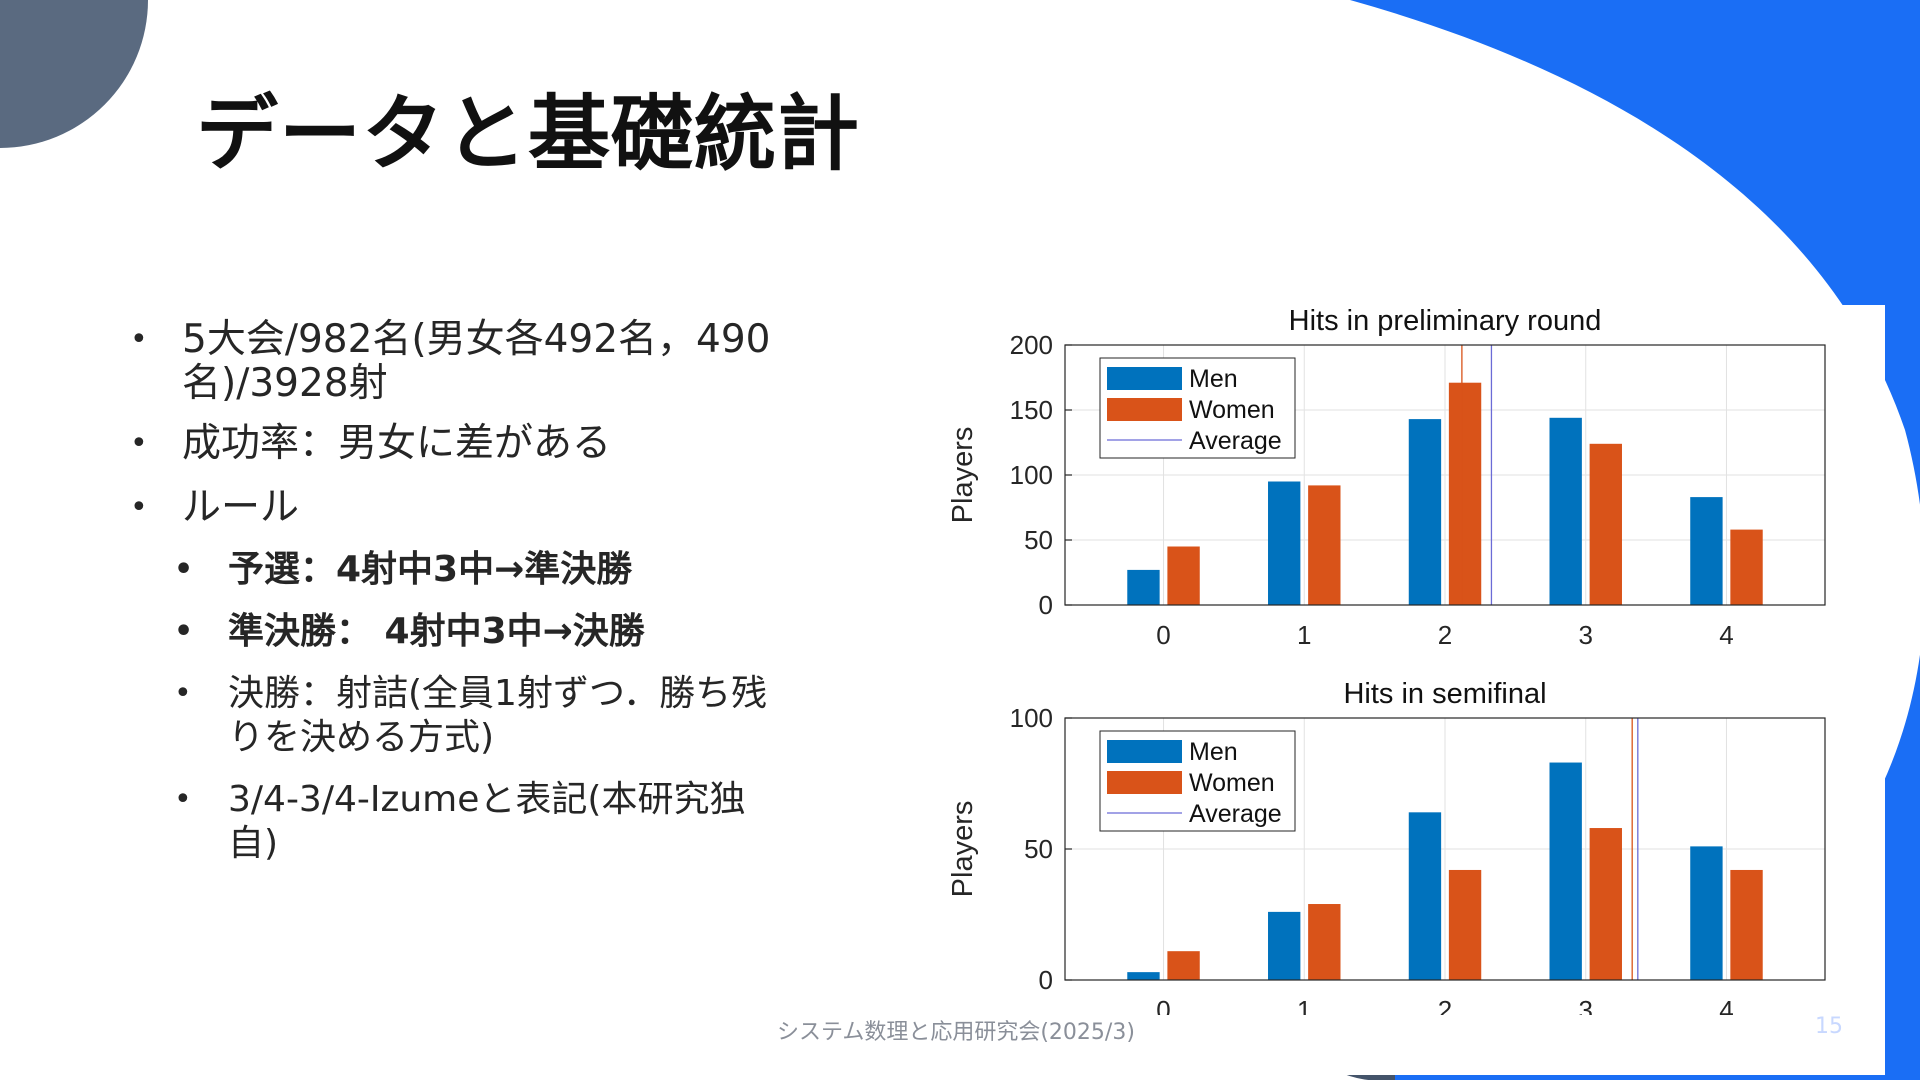 The image size is (1920, 1080). I want to click on y-tick-label: 200, so click(1031, 345).